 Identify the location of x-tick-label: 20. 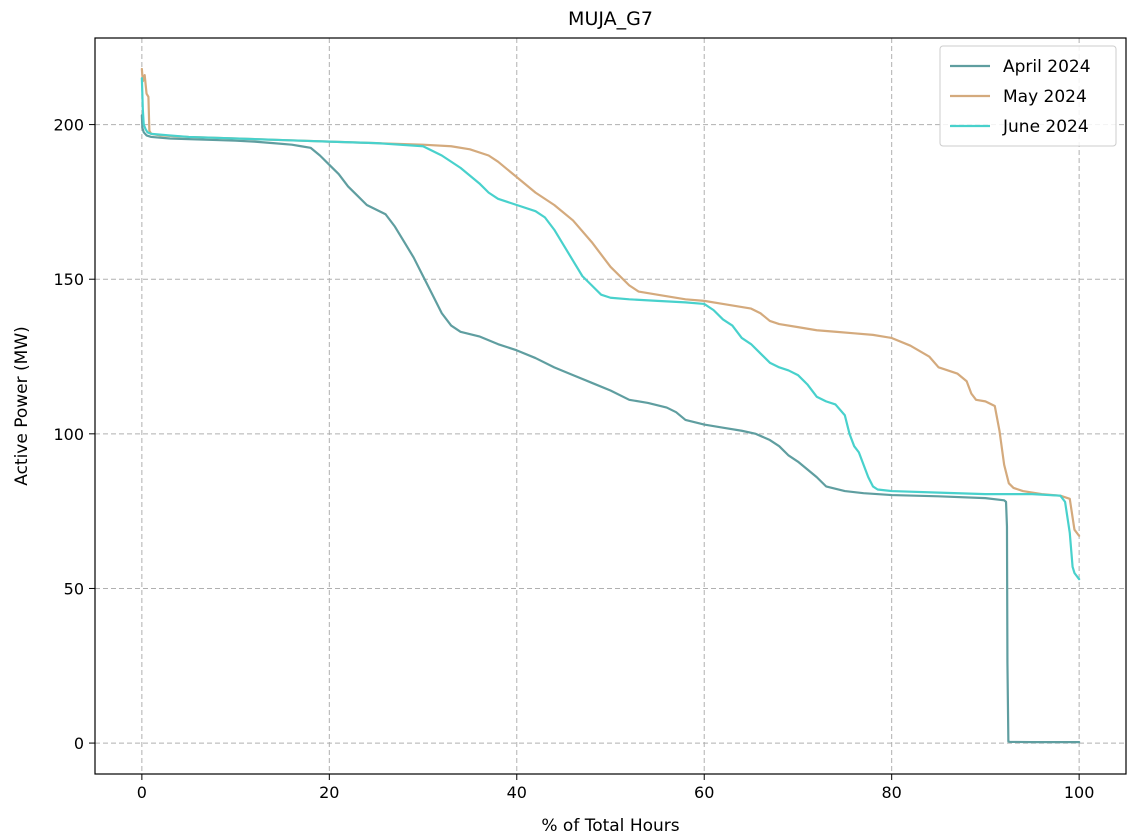
(329, 792).